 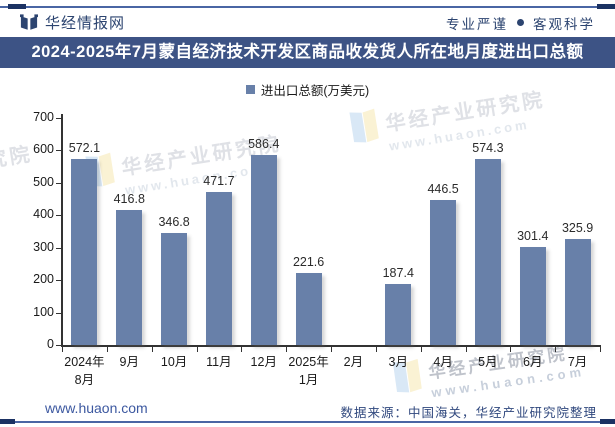 I want to click on bar-value-label: 346.8, so click(x=174, y=221).